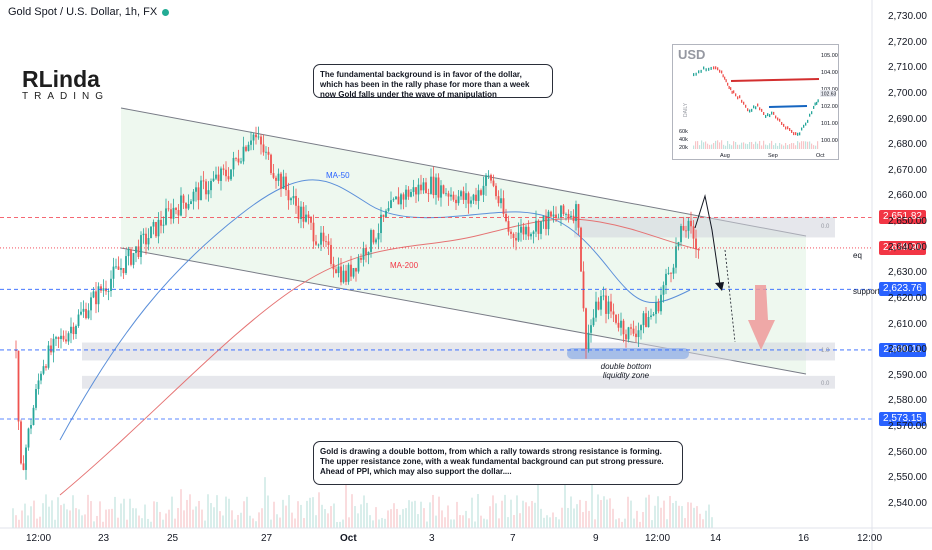 The image size is (932, 550). What do you see at coordinates (725, 156) in the screenshot?
I see `inset-x-tick: Aug` at bounding box center [725, 156].